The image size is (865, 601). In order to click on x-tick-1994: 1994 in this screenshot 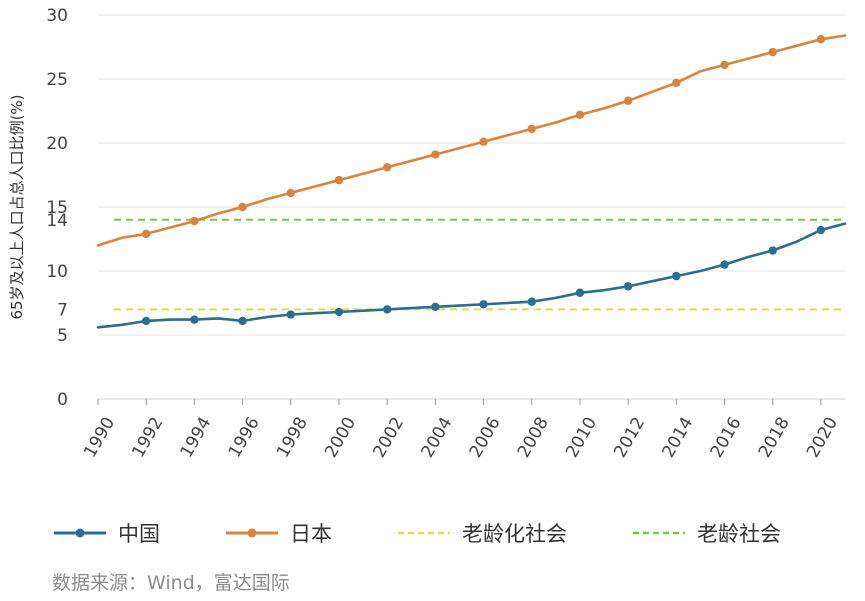, I will do `click(196, 437)`.